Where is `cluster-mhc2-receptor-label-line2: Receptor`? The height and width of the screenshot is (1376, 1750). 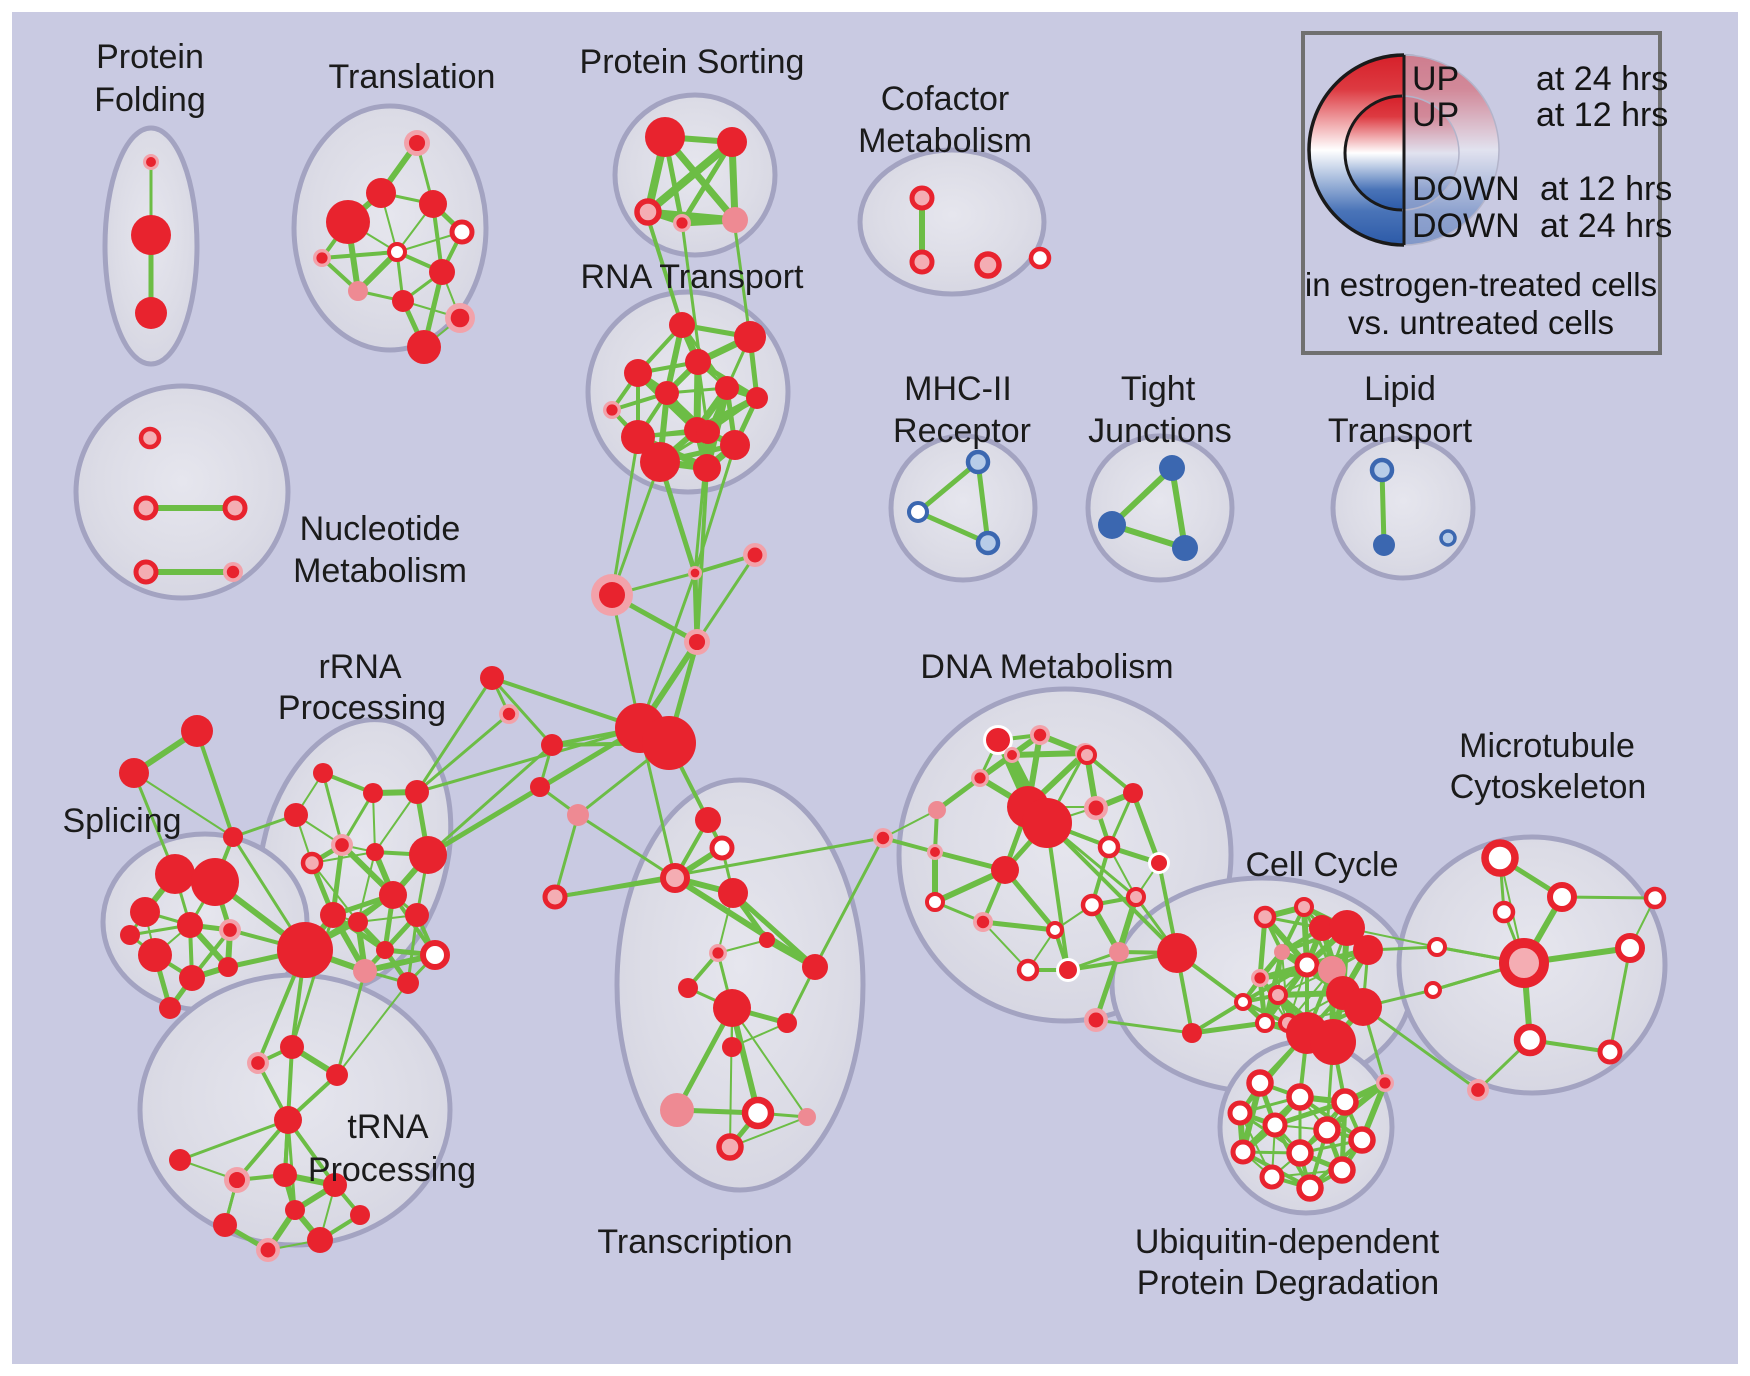
cluster-mhc2-receptor-label-line2: Receptor is located at coordinates (962, 431).